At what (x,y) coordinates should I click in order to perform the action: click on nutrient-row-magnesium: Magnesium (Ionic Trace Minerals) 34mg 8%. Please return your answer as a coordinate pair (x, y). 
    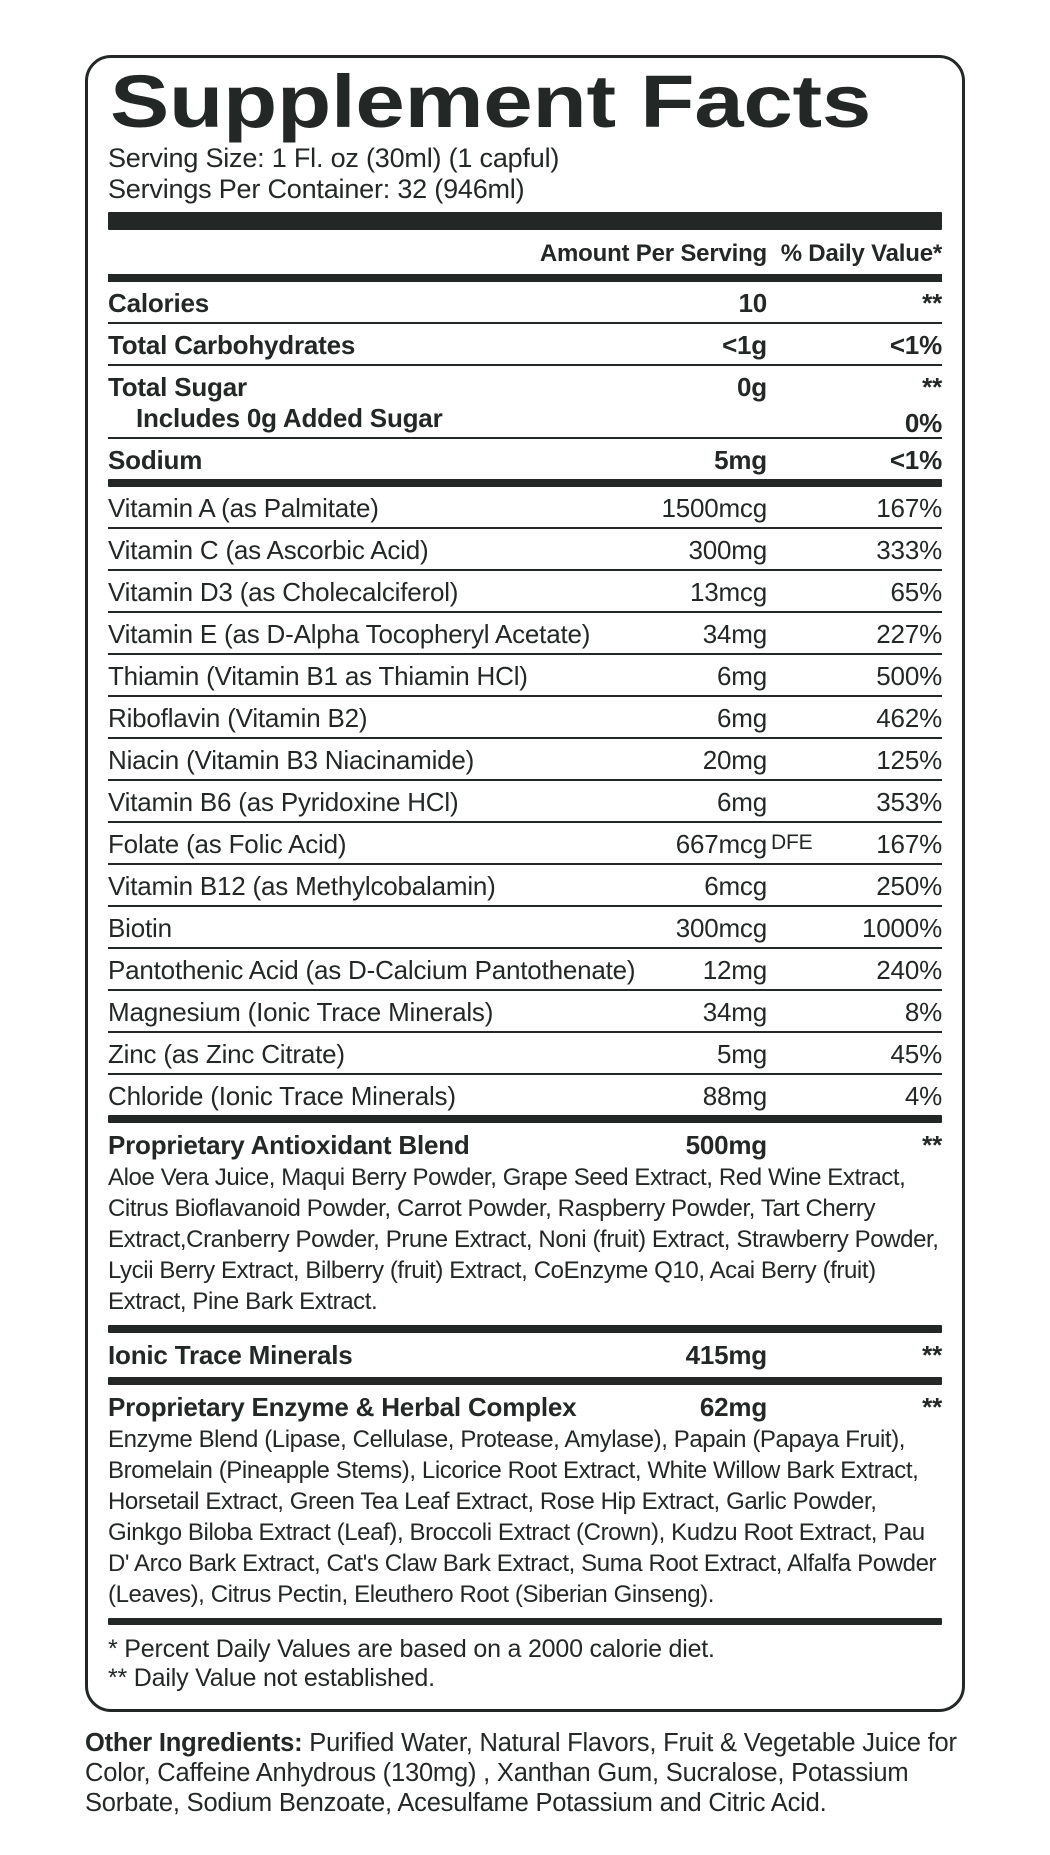
    Looking at the image, I should click on (525, 1012).